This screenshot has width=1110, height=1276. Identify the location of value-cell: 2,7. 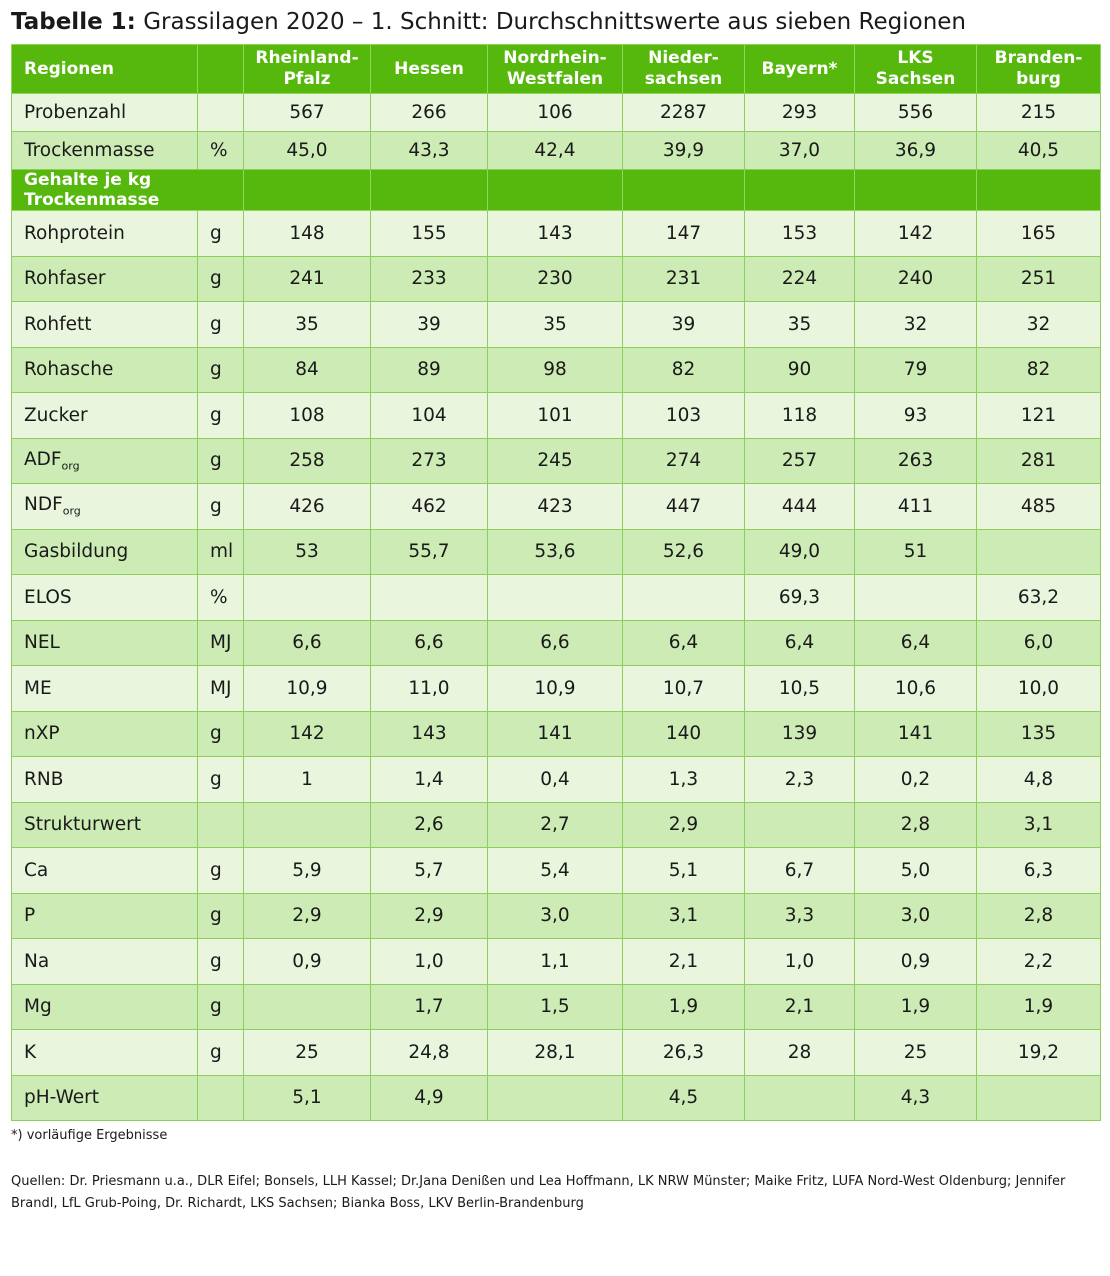
(555, 824).